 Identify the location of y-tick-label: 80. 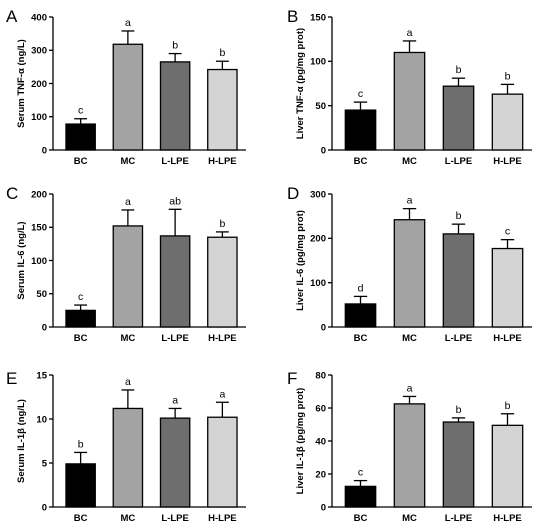
(320, 375).